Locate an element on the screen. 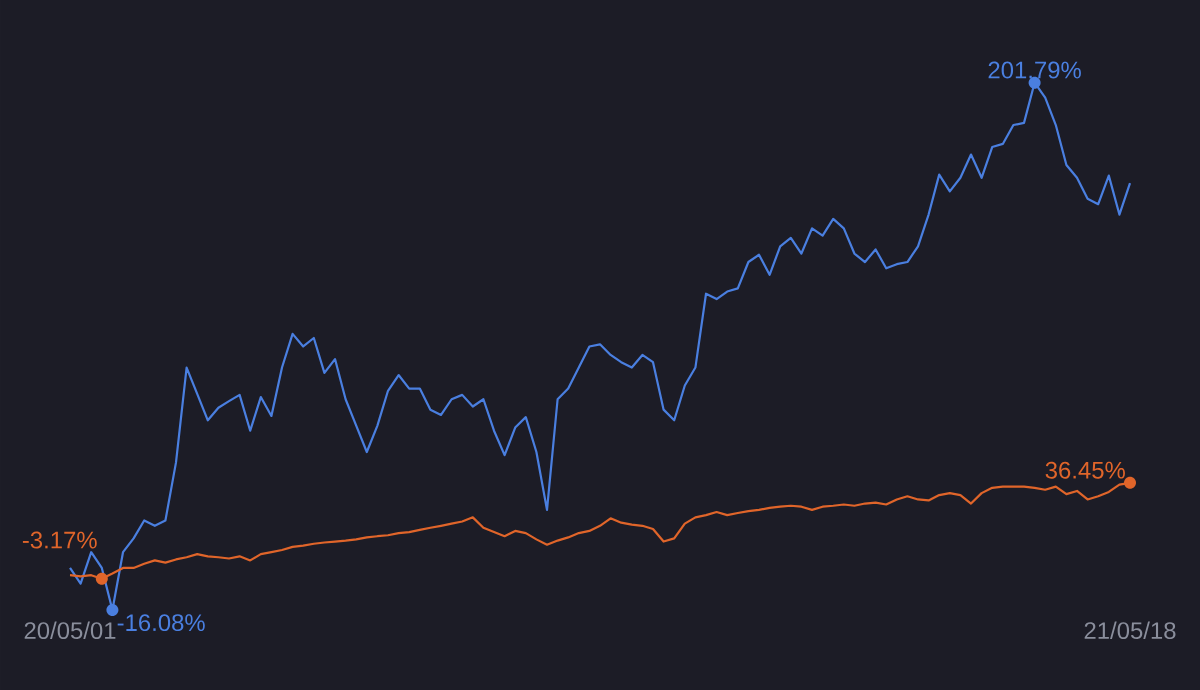 This screenshot has width=1200, height=690. data-label: -16.08% is located at coordinates (161, 623).